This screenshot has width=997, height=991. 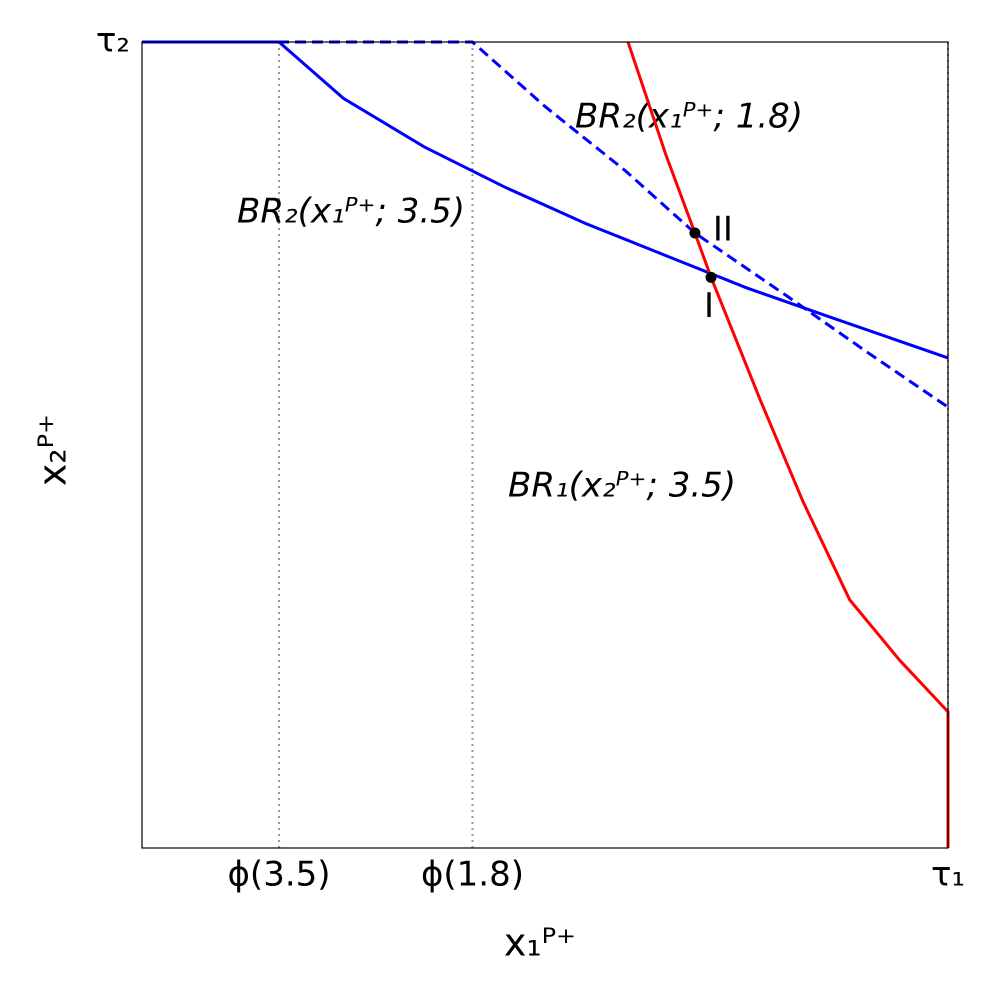 What do you see at coordinates (472, 875) in the screenshot?
I see `x-tick-label: ϕ(1.8)` at bounding box center [472, 875].